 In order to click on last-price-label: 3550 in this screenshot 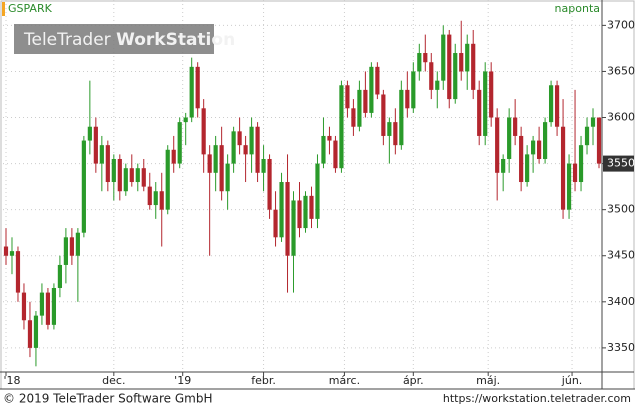, I will do `click(621, 163)`.